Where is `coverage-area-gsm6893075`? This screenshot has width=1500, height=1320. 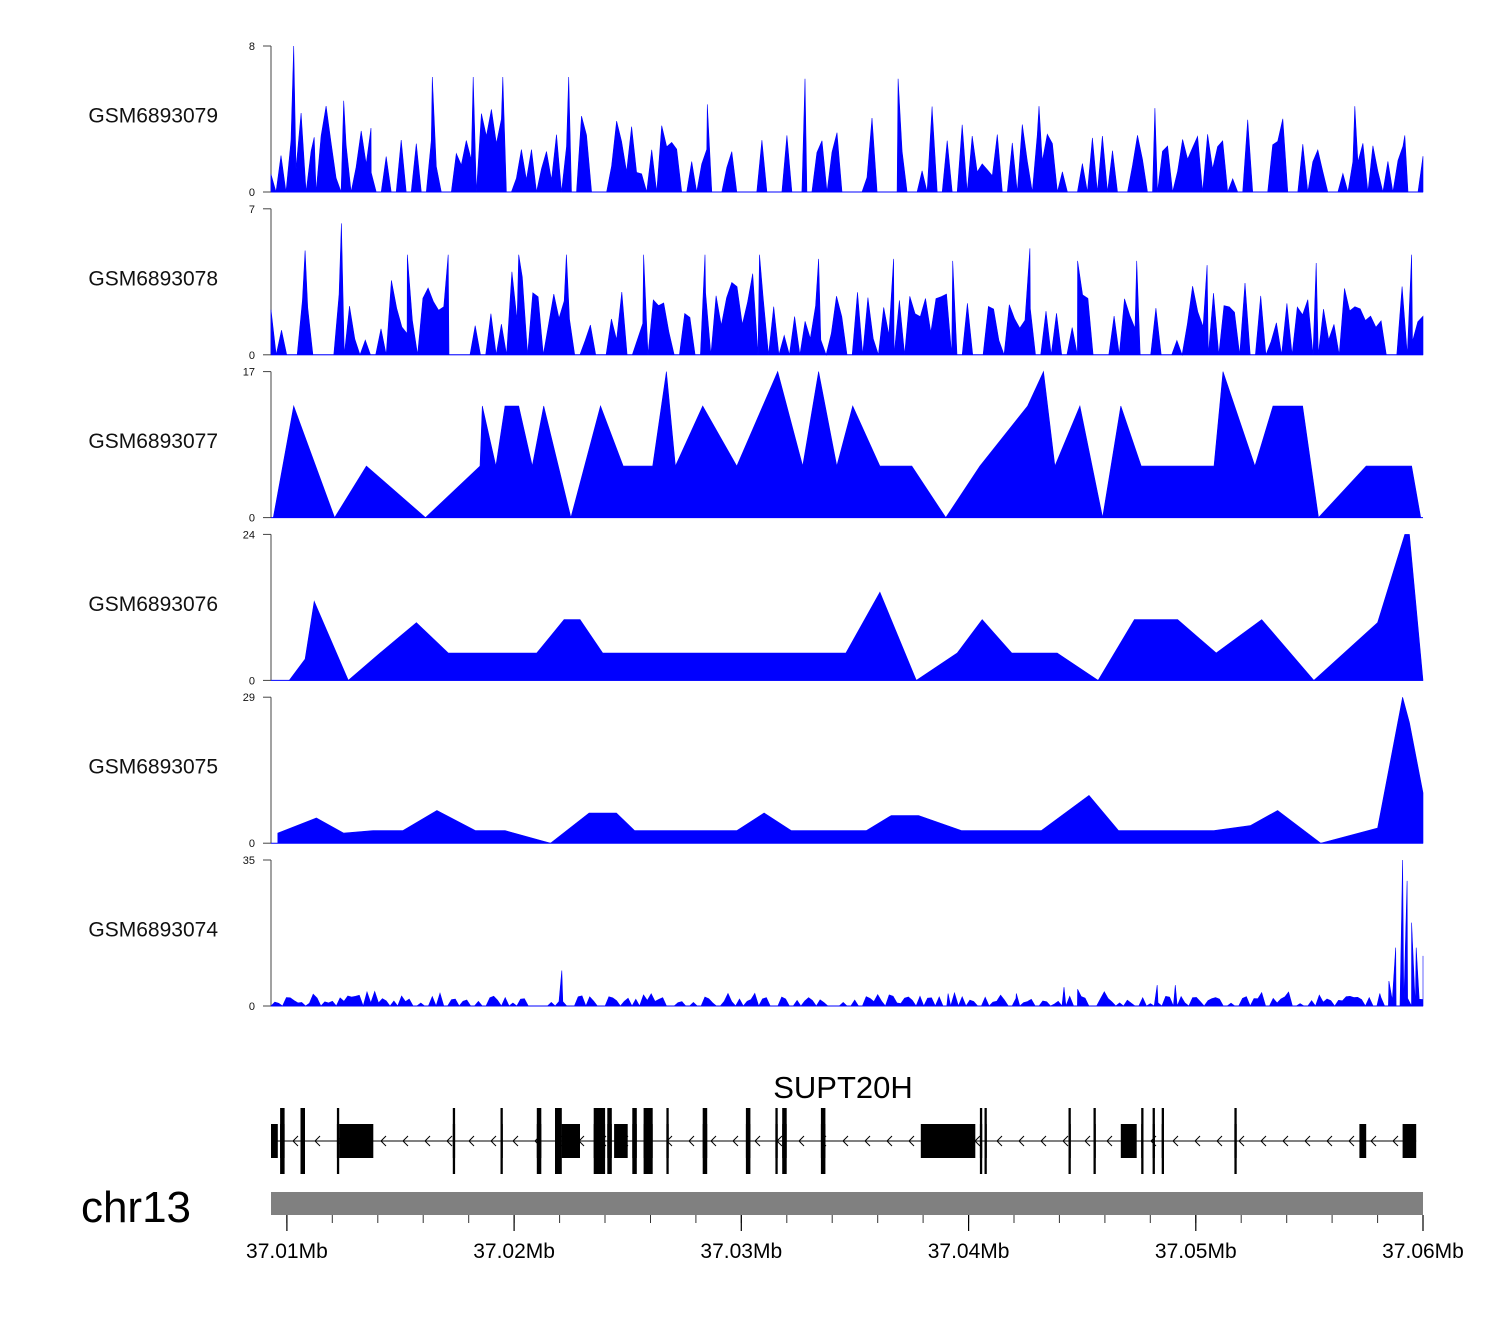 coverage-area-gsm6893075 is located at coordinates (850, 770).